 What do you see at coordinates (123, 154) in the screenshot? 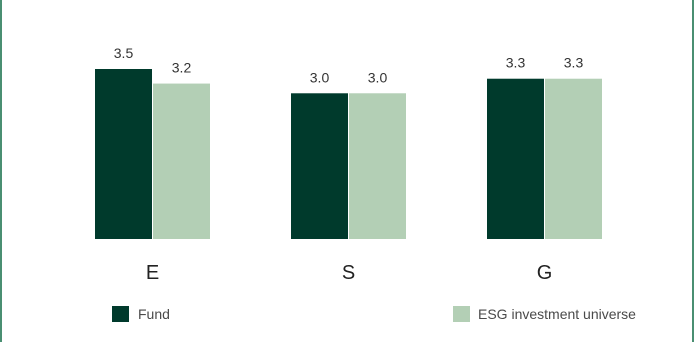
I see `bar-e-fund` at bounding box center [123, 154].